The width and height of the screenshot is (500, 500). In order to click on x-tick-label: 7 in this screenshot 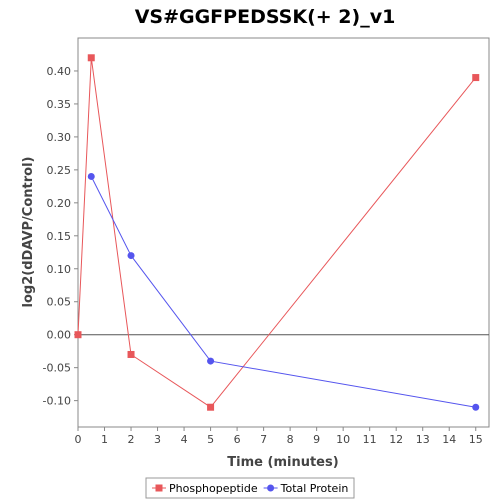, I will do `click(263, 439)`.